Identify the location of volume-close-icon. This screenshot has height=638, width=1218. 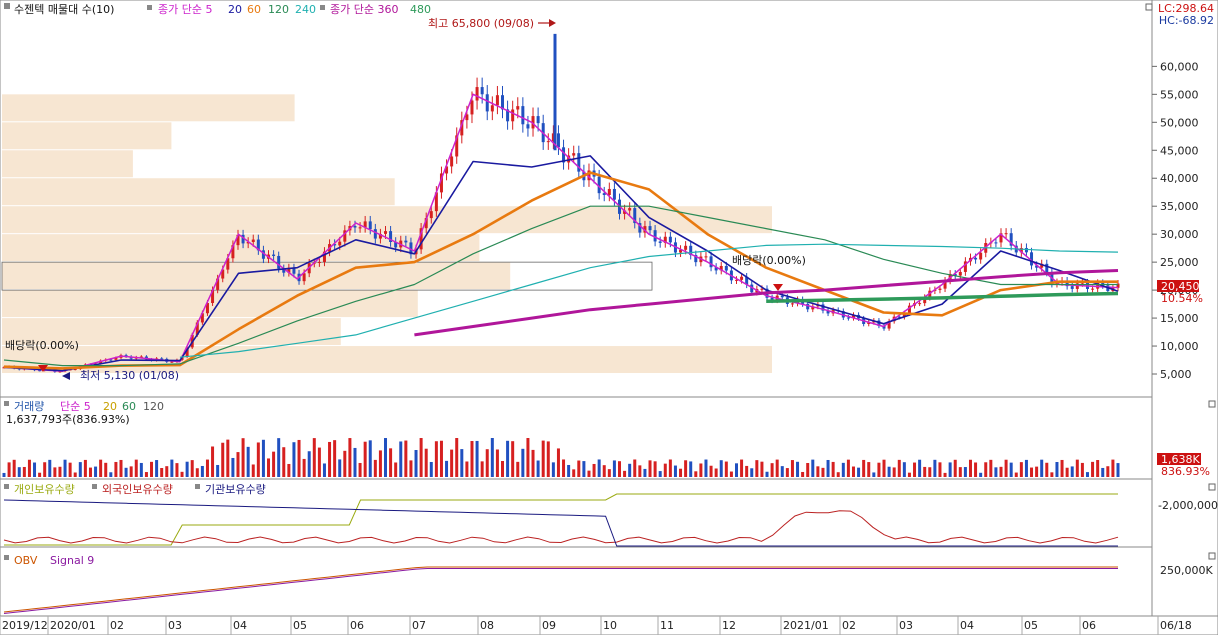
(1212, 404).